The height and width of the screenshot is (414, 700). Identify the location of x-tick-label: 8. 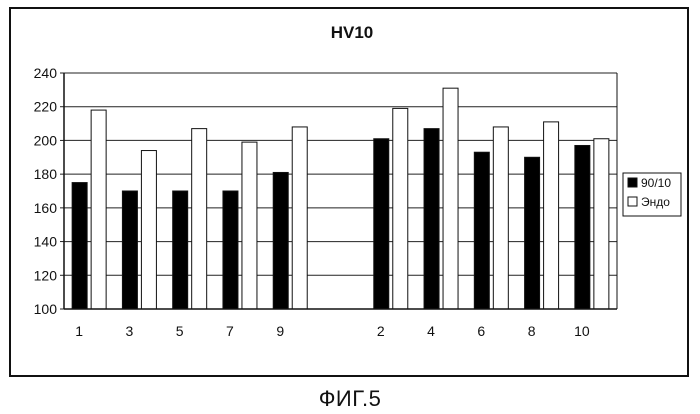
(532, 331).